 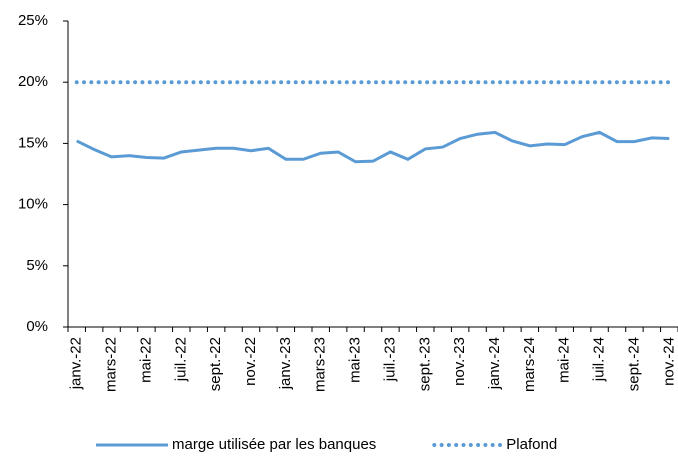 I want to click on x-tick-label: juil.-24, so click(x=599, y=359).